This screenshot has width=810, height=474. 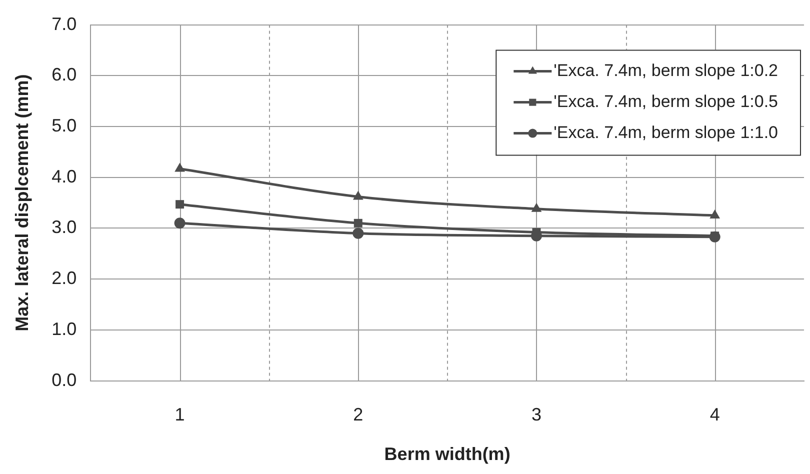 I want to click on y-tick-label: 1.0, so click(x=64, y=328).